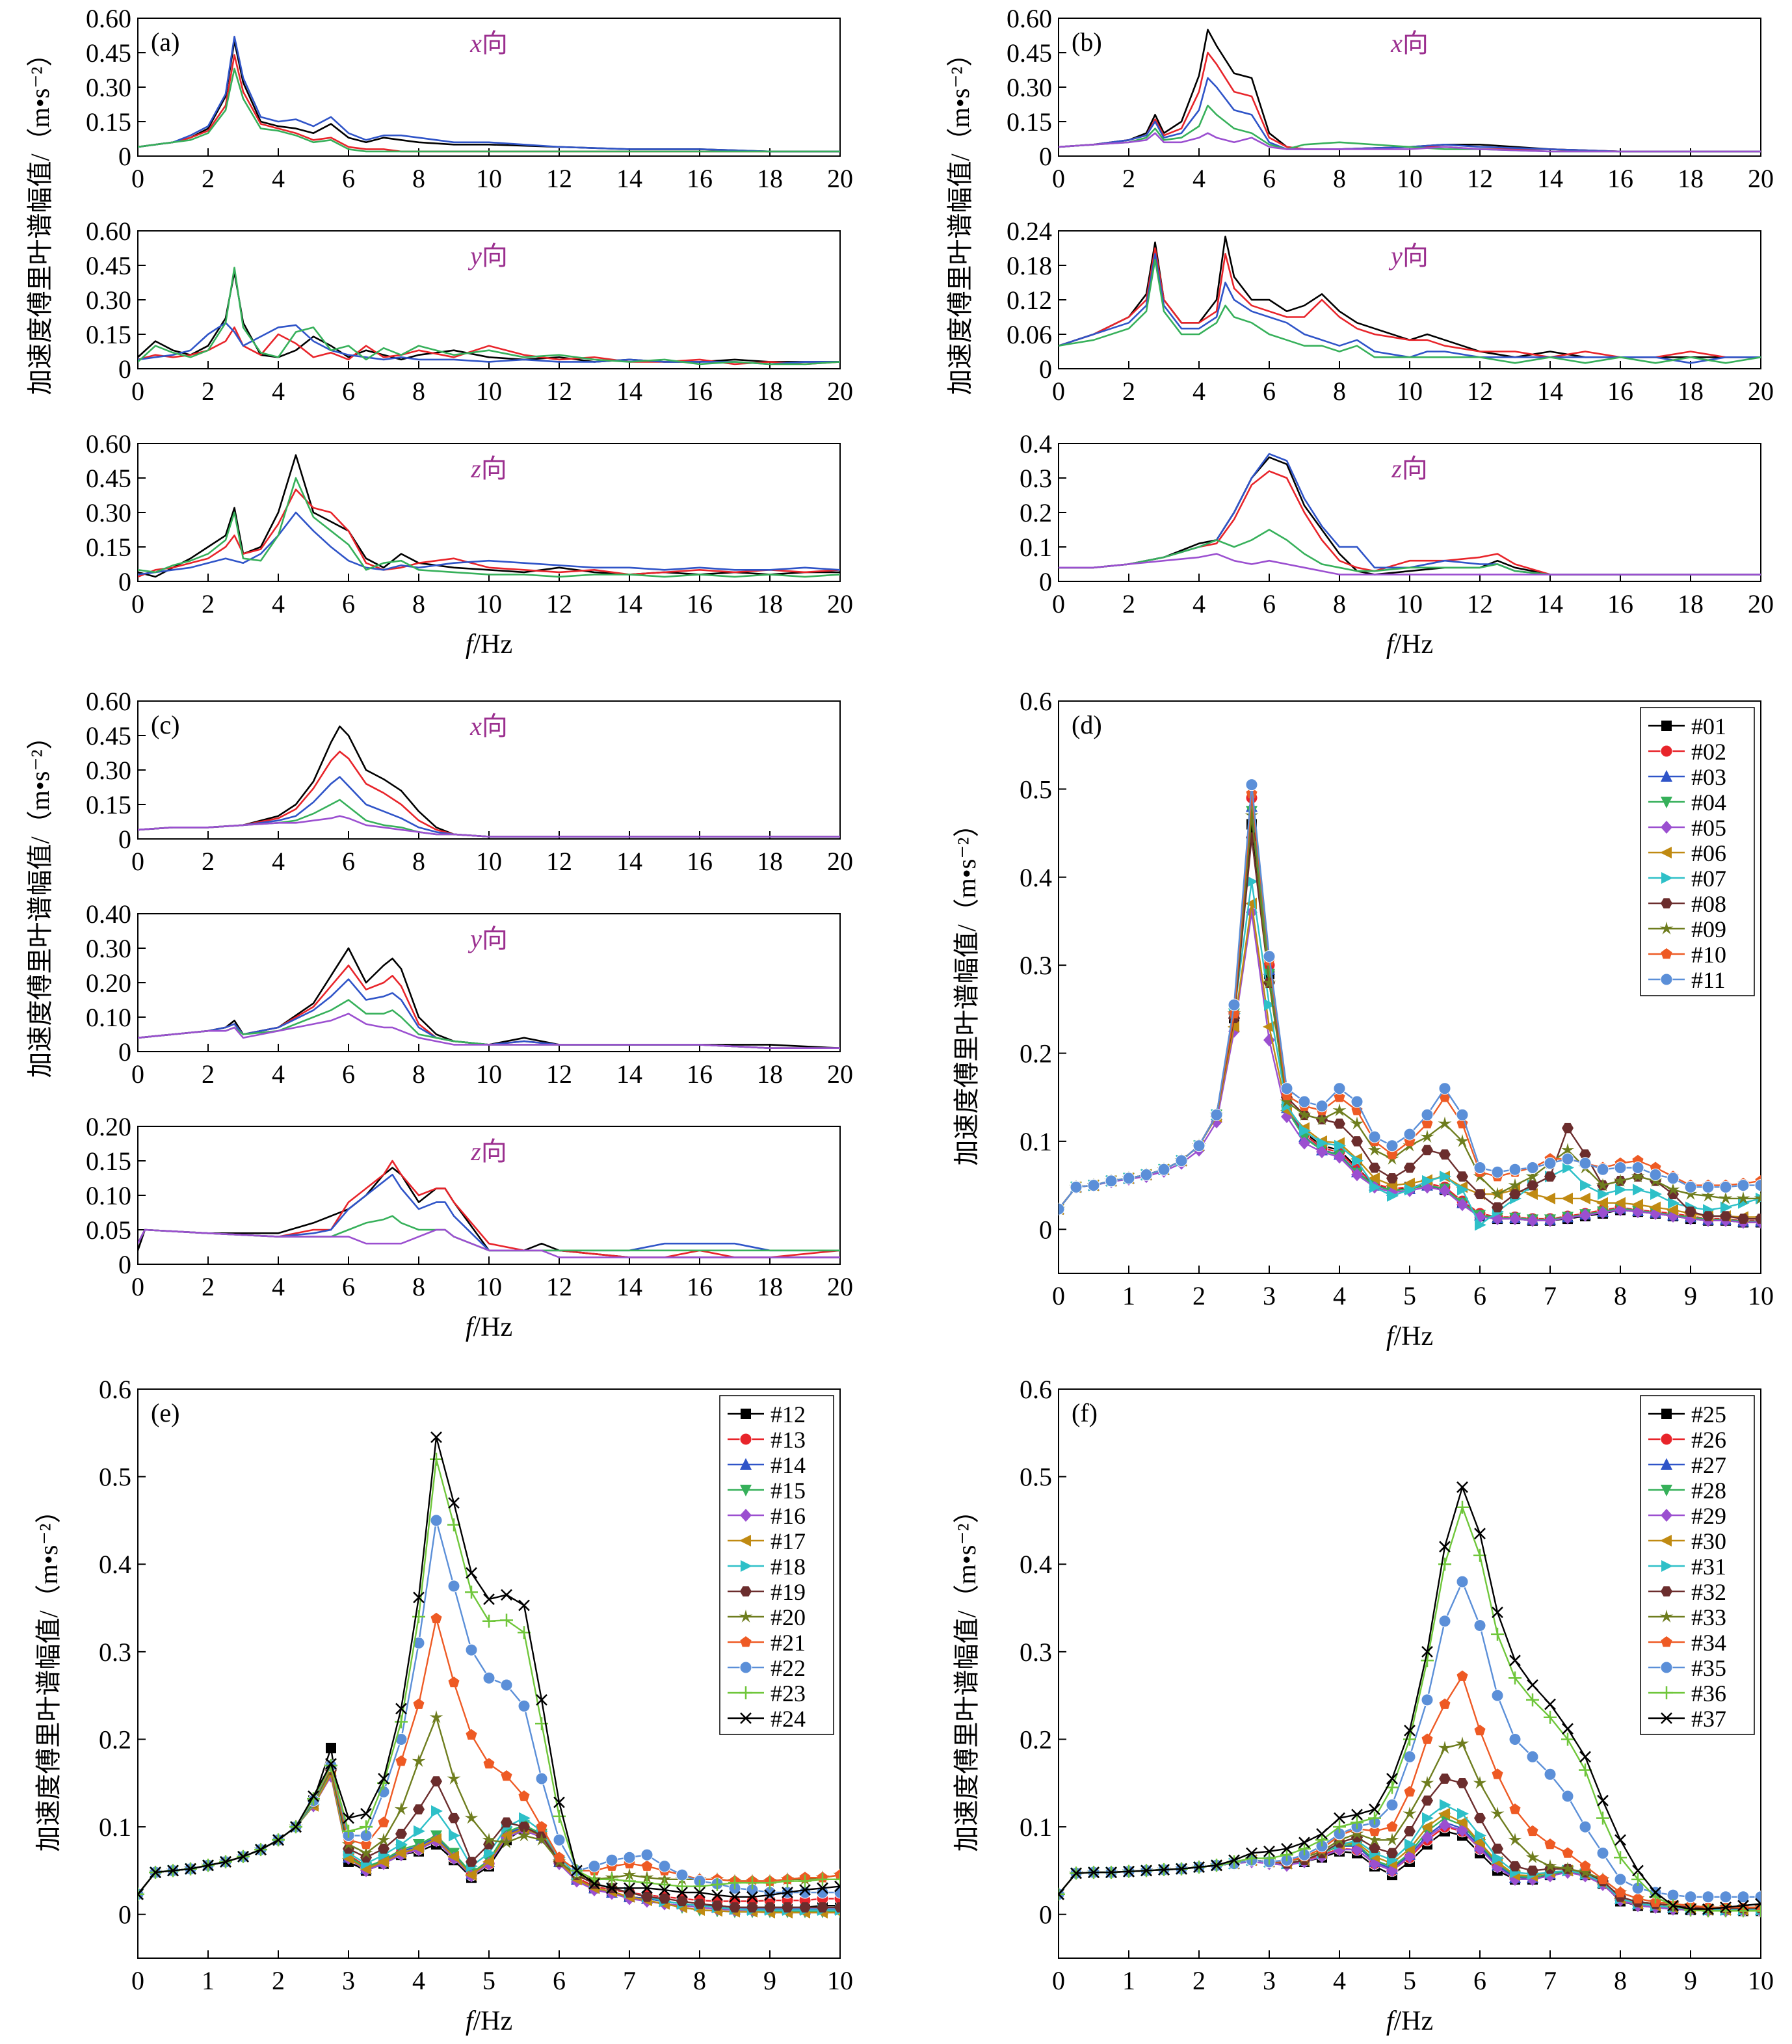  I want to click on legend-label: #06, so click(1708, 853).